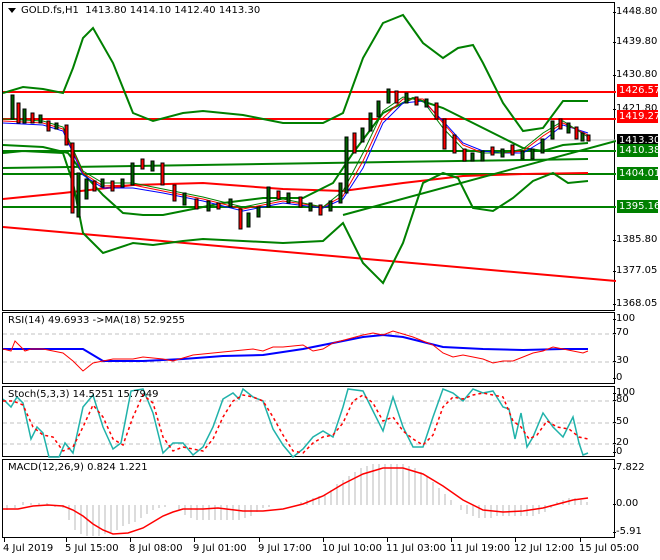 The height and width of the screenshot is (560, 660). I want to click on time-label: 11 Jul 03:00, so click(416, 548).